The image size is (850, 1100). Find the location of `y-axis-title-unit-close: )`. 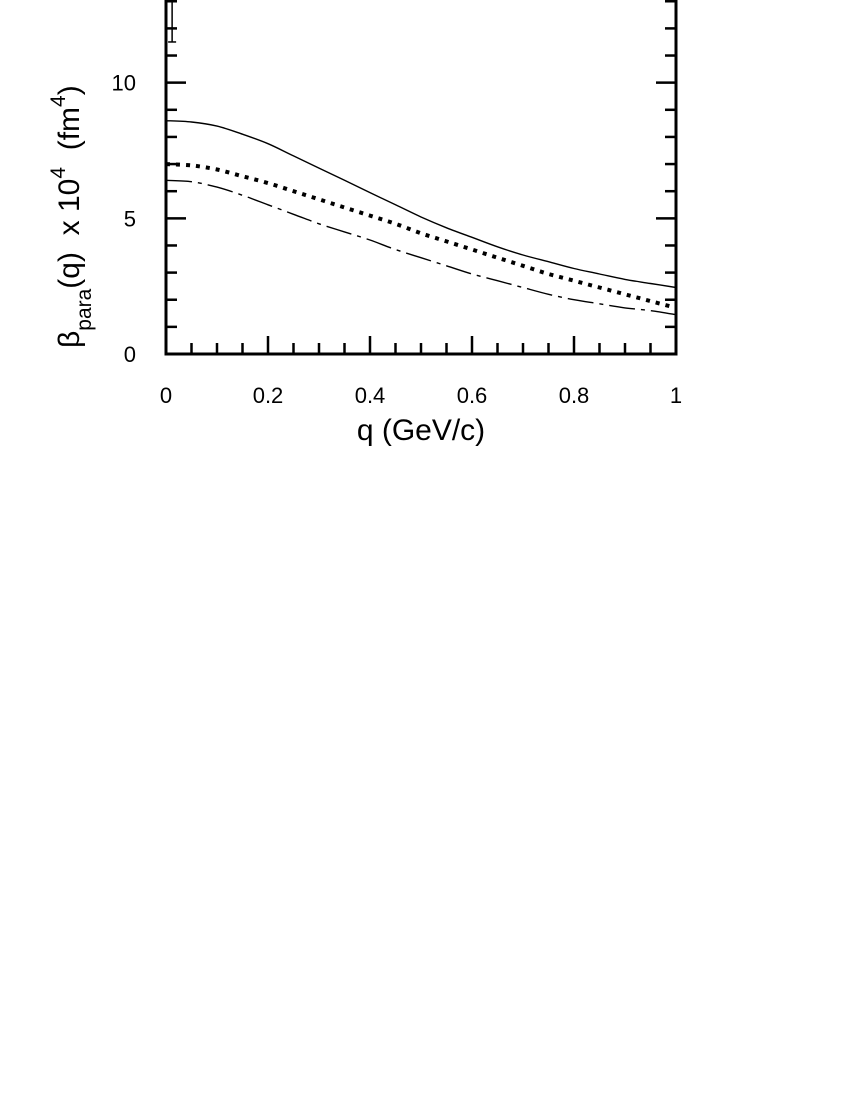

y-axis-title-unit-close: ) is located at coordinates (69, 90).